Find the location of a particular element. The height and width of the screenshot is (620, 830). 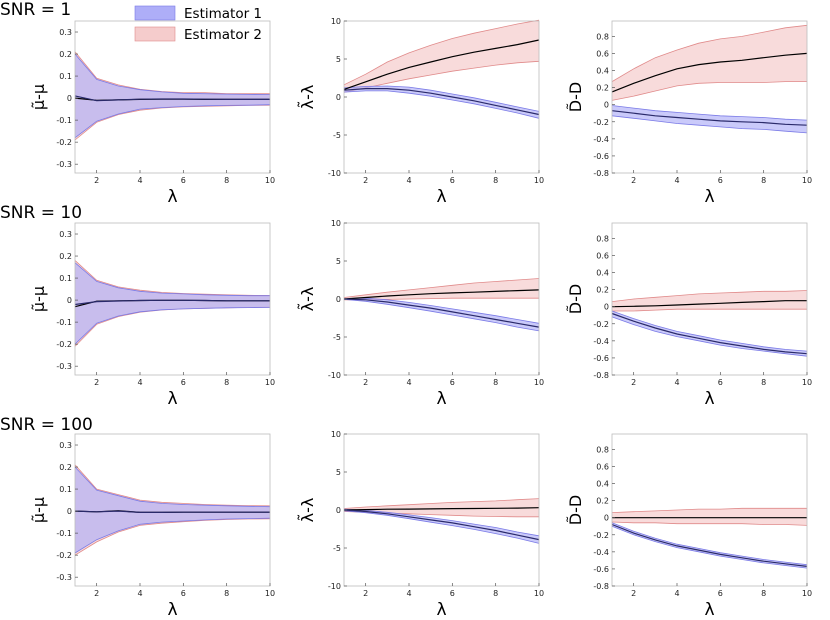

chart-panel-row3-lambda: 2 4 6 8 10 -10 -5 0 5 10 λ λ̃-λ is located at coordinates (421, 525).